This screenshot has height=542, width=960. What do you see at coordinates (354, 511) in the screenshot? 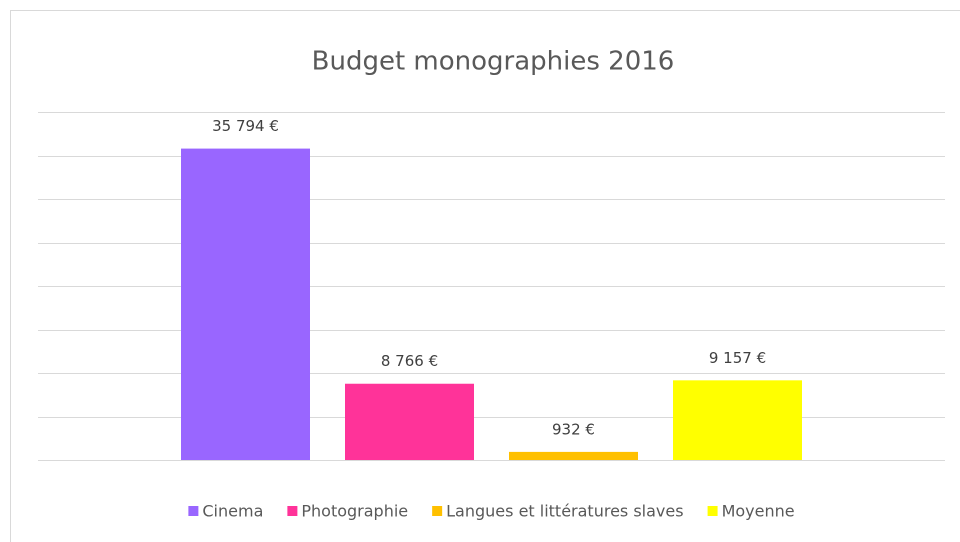
I see `legend-label: Photographie` at bounding box center [354, 511].